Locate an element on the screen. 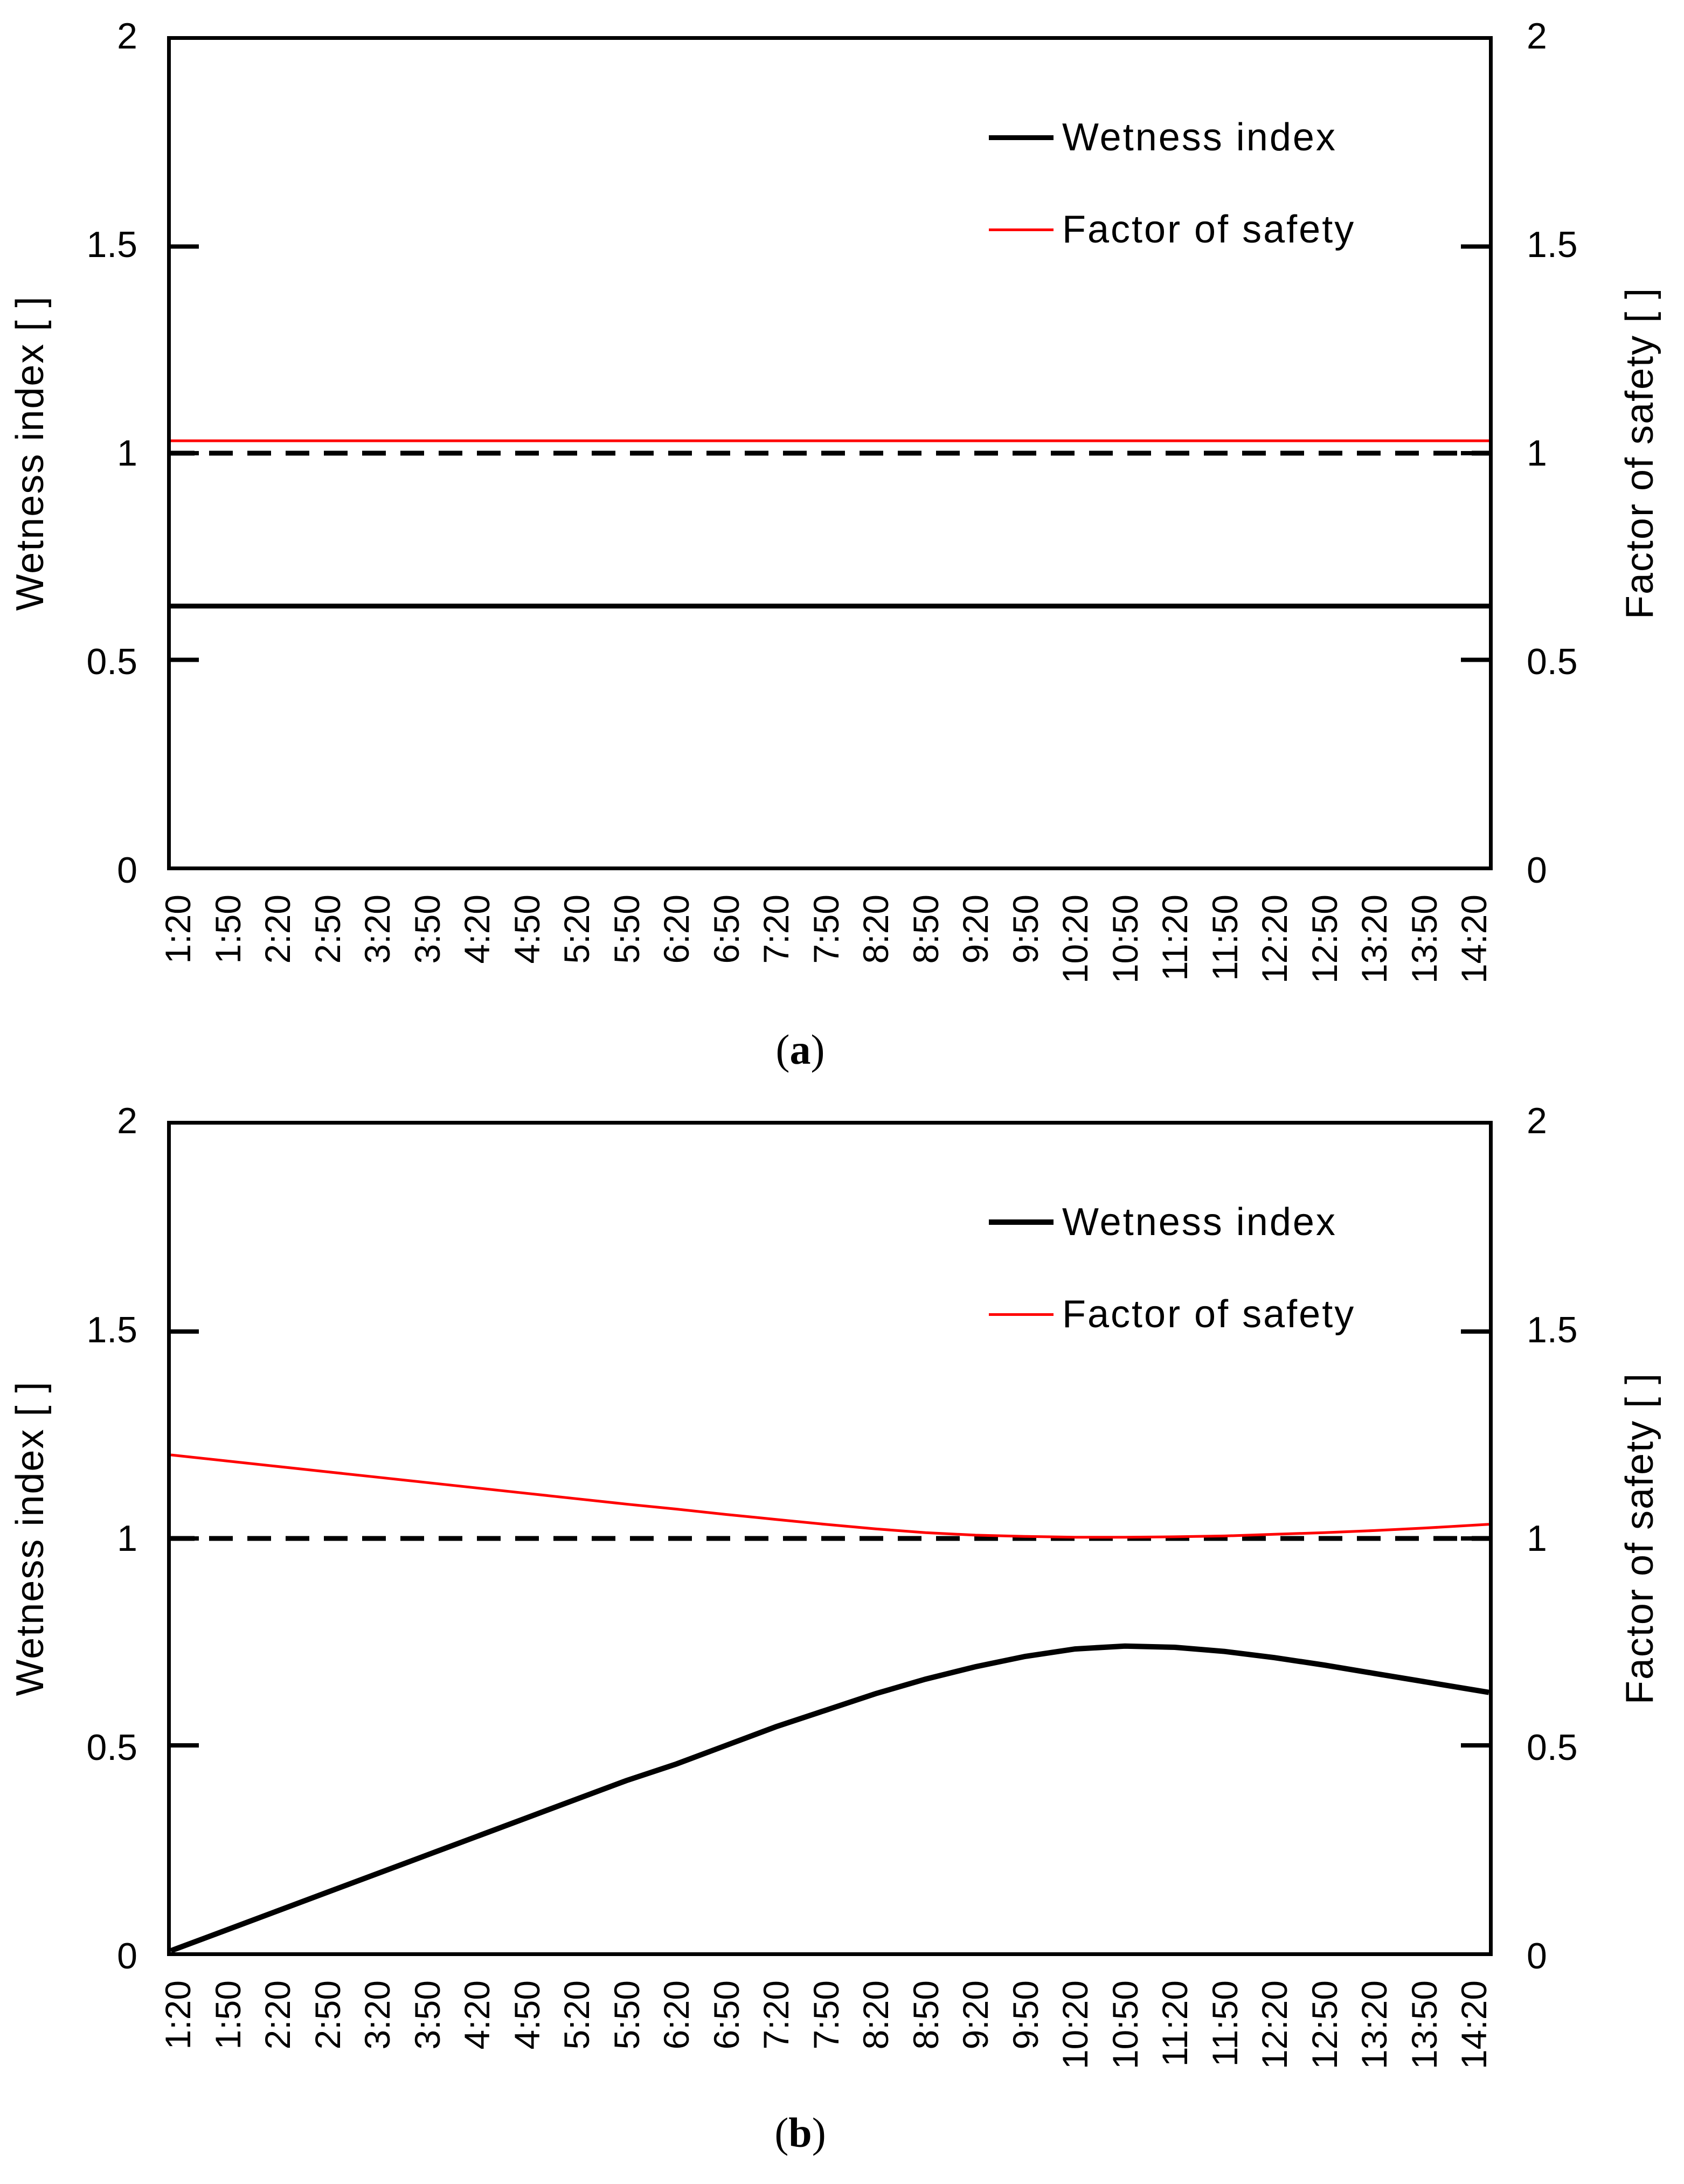 This screenshot has height=2184, width=1684. x-tick-label: 2:50 is located at coordinates (327, 929).